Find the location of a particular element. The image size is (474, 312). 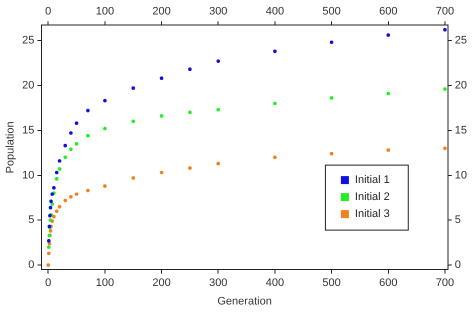

y-tick-label: 20 is located at coordinates (28, 85).